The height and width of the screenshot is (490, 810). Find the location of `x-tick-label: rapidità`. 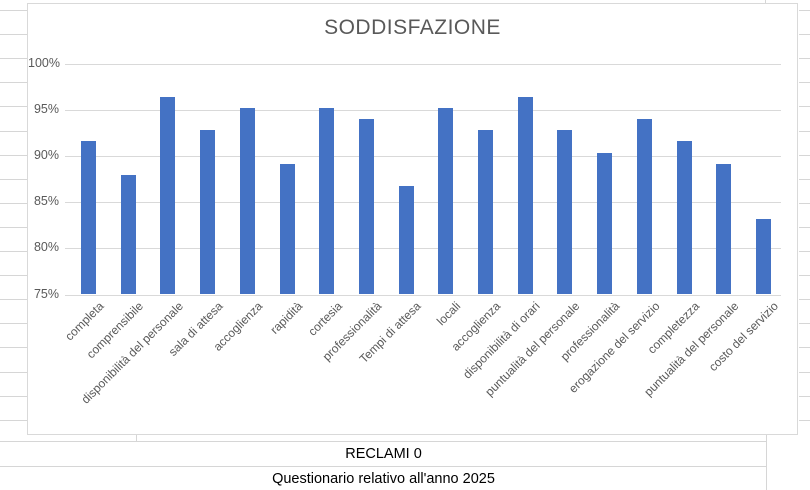

x-tick-label: rapidità is located at coordinates (286, 318).